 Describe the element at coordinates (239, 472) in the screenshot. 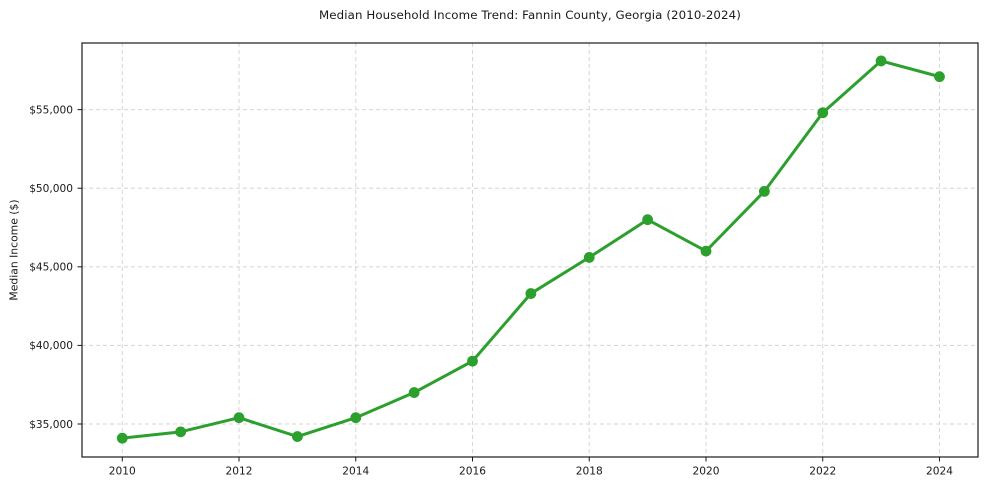

I see `x-tick-label: 2012` at that location.